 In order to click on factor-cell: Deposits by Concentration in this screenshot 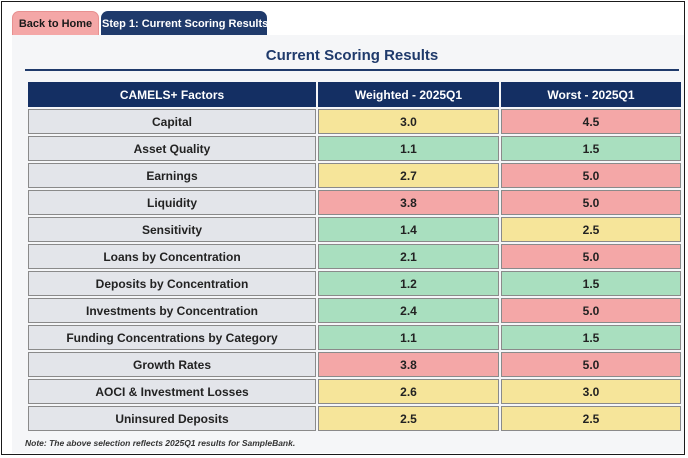, I will do `click(172, 283)`.